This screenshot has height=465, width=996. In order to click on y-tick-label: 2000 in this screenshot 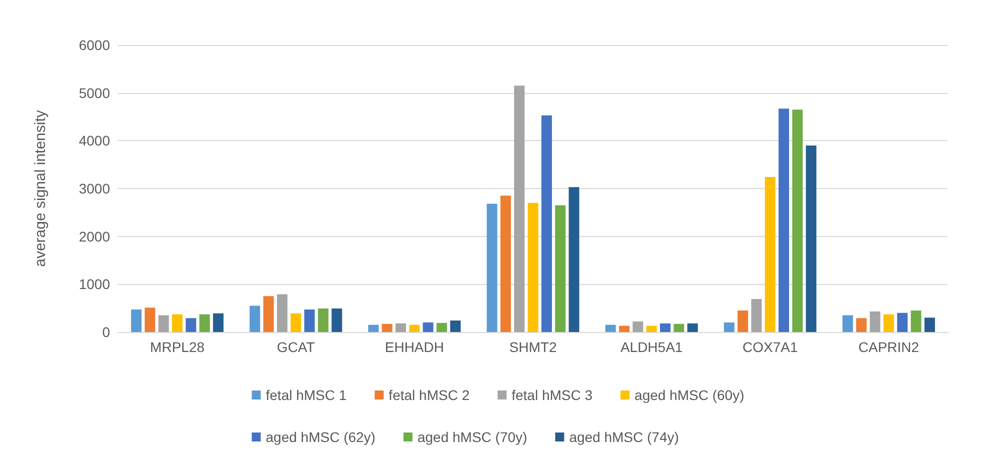, I will do `click(94, 236)`.